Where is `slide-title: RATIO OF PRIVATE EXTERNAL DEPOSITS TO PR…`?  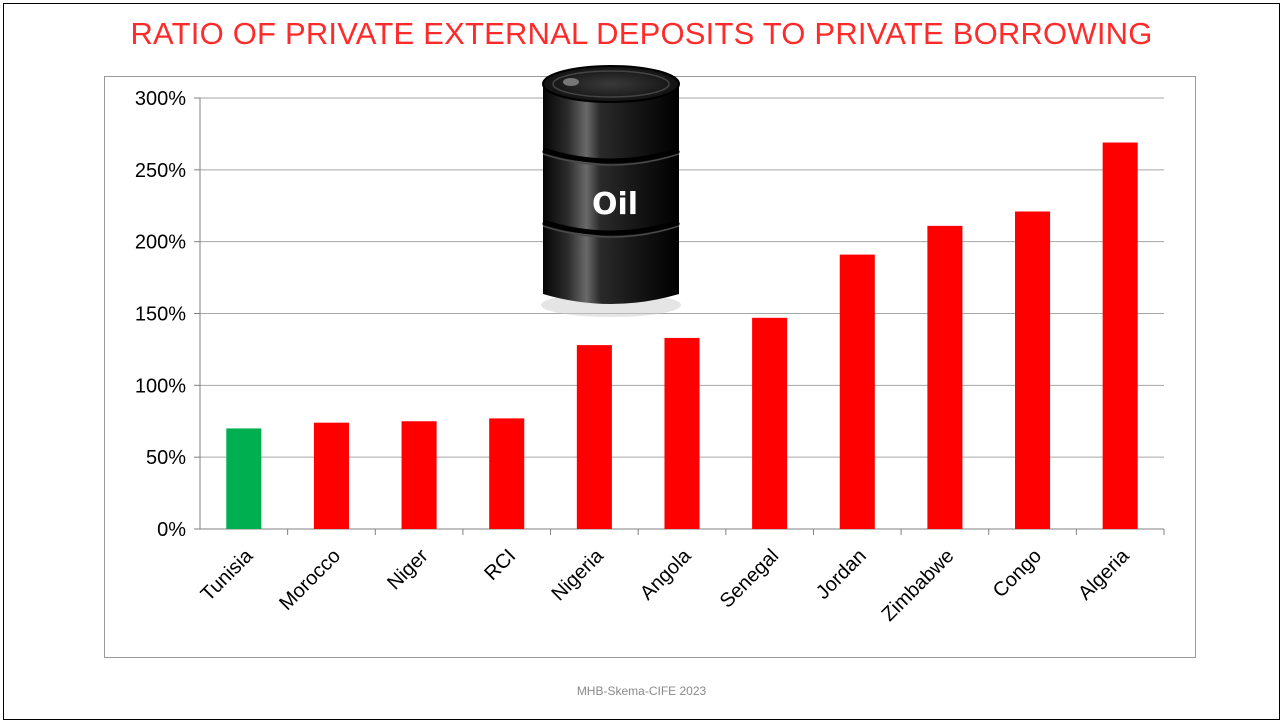
slide-title: RATIO OF PRIVATE EXTERNAL DEPOSITS TO PR… is located at coordinates (641, 33).